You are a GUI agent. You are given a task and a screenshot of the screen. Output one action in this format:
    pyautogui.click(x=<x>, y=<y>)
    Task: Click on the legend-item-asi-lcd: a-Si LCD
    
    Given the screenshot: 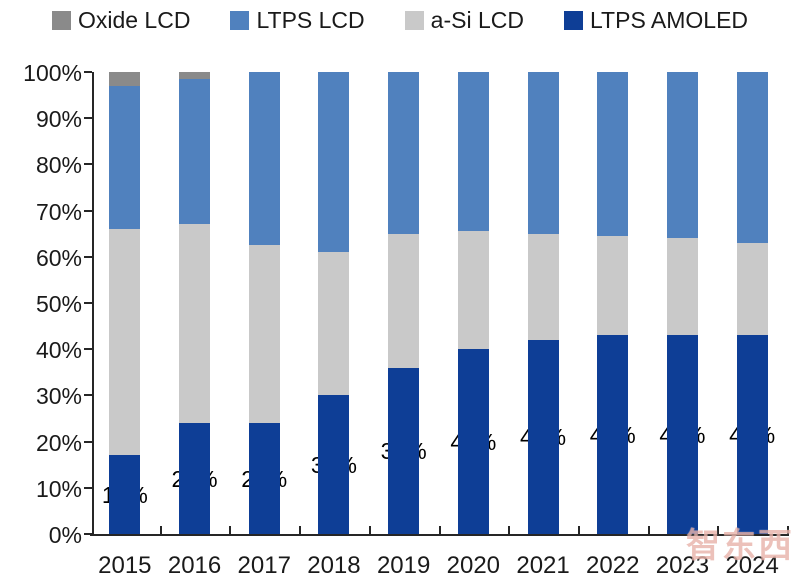 What is the action you would take?
    pyautogui.click(x=464, y=20)
    